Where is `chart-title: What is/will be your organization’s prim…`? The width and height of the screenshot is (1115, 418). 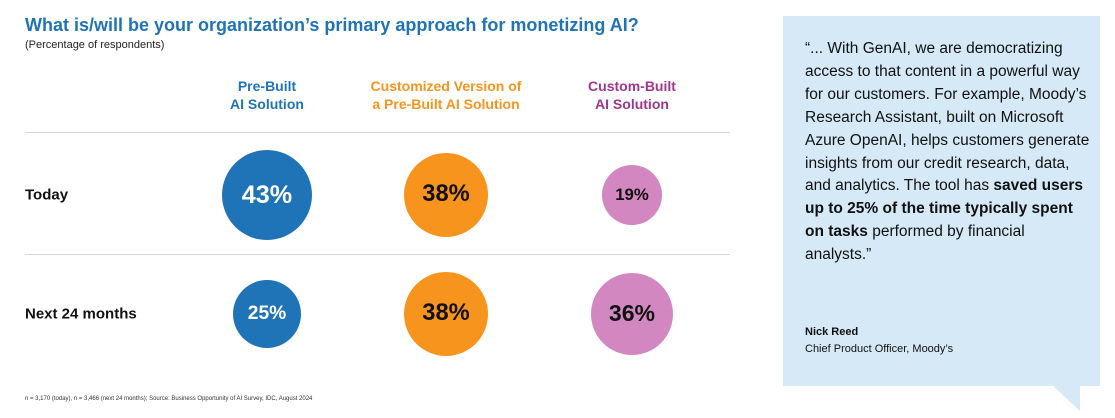 chart-title: What is/will be your organization’s prim… is located at coordinates (332, 25).